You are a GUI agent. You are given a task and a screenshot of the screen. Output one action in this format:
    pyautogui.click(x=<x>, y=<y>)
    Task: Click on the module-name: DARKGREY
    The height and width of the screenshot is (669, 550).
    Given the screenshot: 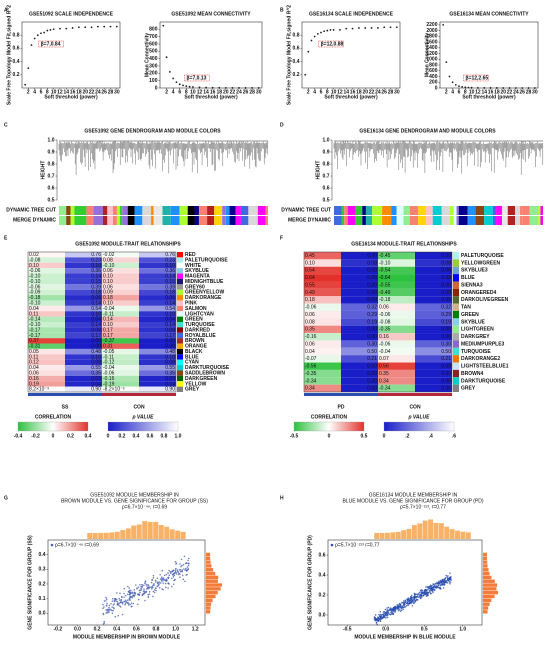 What is the action you would take?
    pyautogui.click(x=475, y=337)
    